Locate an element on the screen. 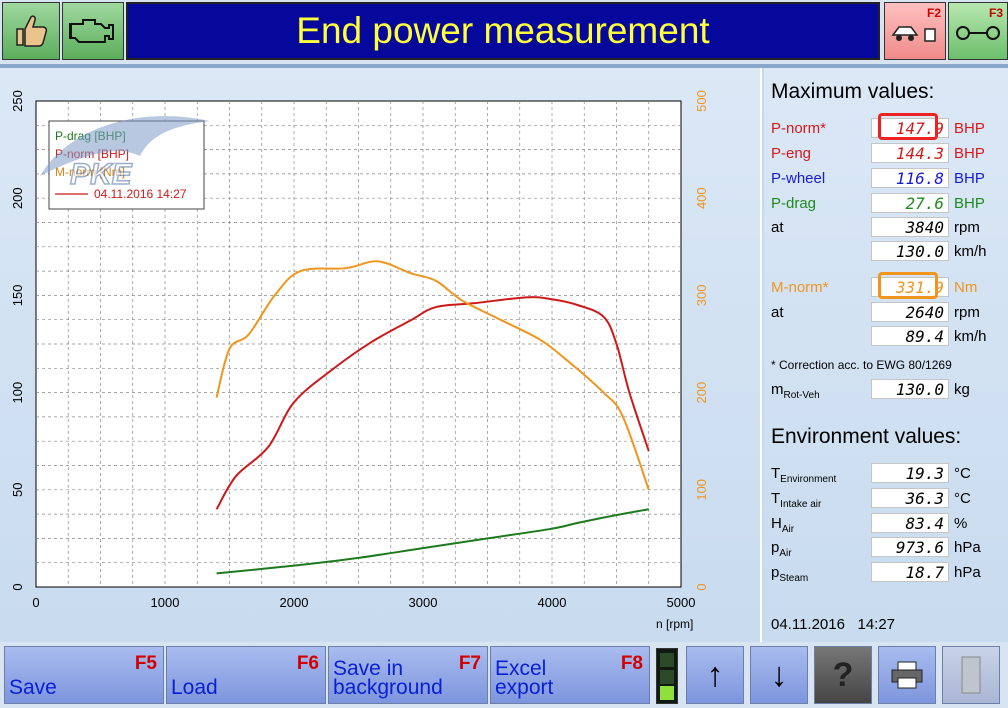  pke-logo: PKE is located at coordinates (125, 154).